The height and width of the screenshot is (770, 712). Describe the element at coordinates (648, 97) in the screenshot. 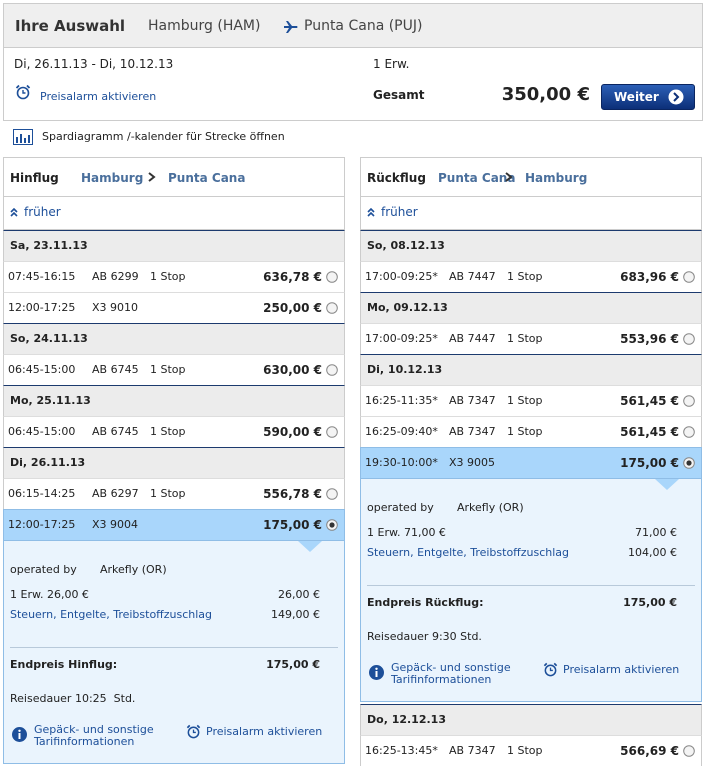

I see `continue-button: Weiter` at that location.